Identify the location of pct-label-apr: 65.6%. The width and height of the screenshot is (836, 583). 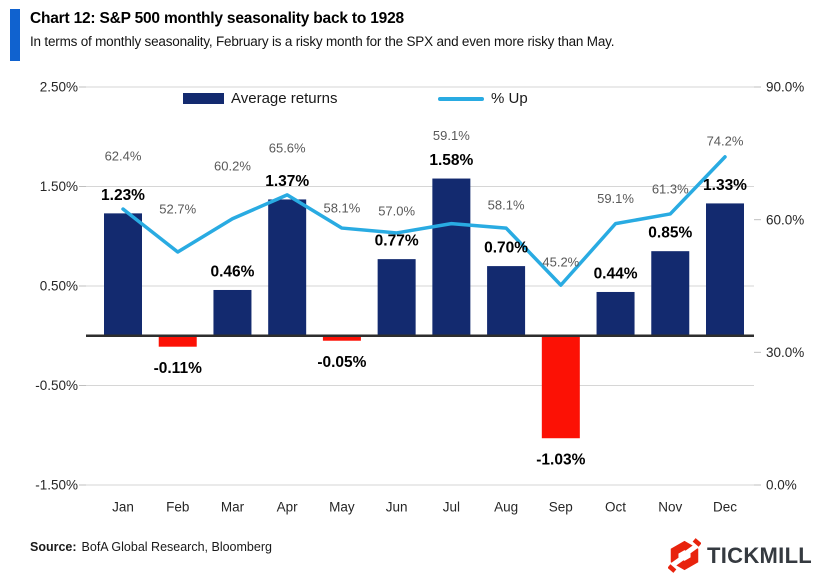
(287, 147).